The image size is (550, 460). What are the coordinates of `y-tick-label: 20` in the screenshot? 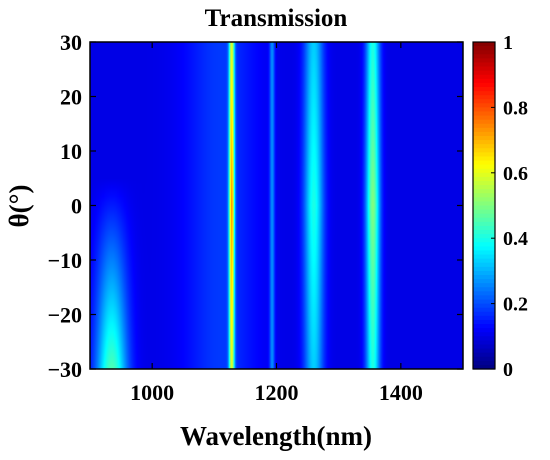 It's located at (71, 97).